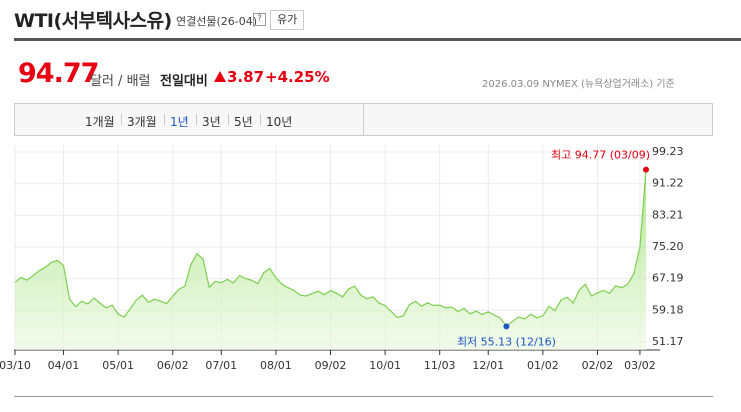 The image size is (741, 412). Describe the element at coordinates (58, 73) in the screenshot. I see `price: 94.77` at that location.